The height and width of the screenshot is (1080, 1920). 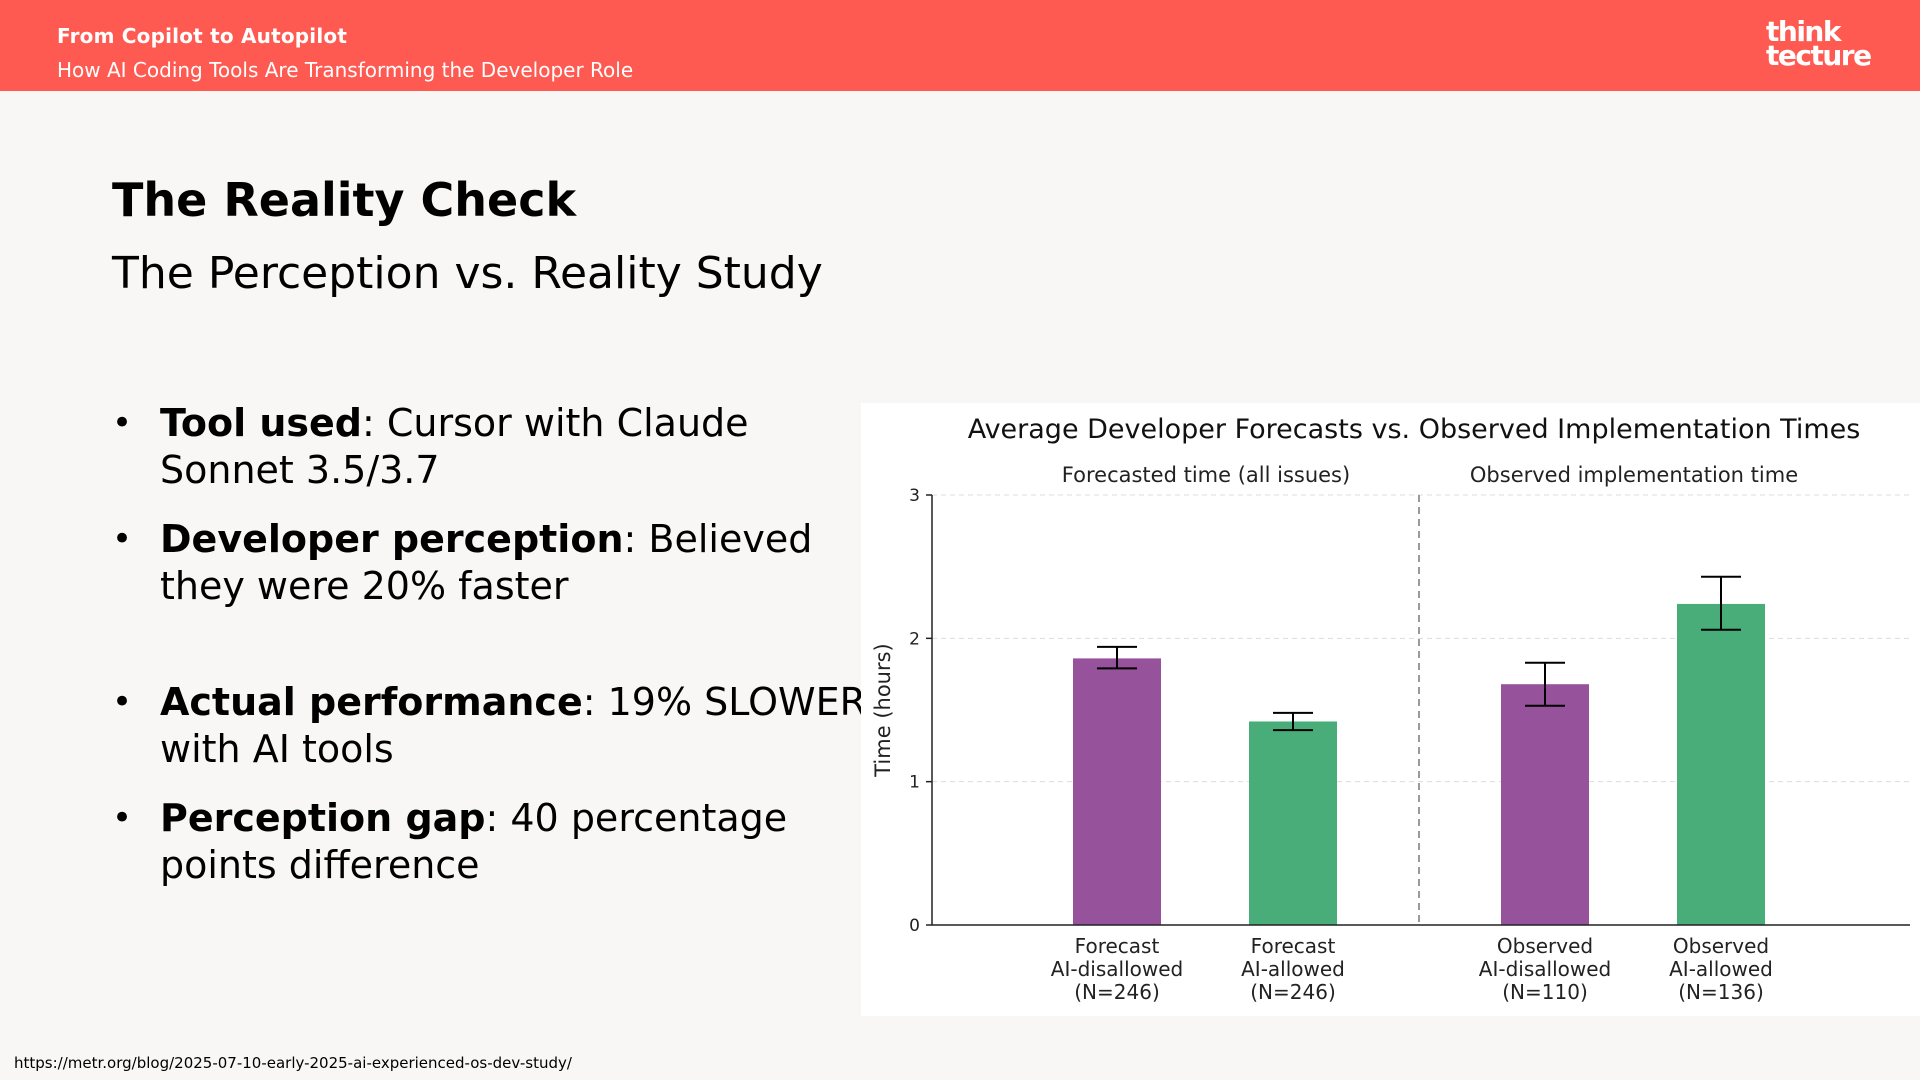 I want to click on logo-line-1: think, so click(x=1803, y=31).